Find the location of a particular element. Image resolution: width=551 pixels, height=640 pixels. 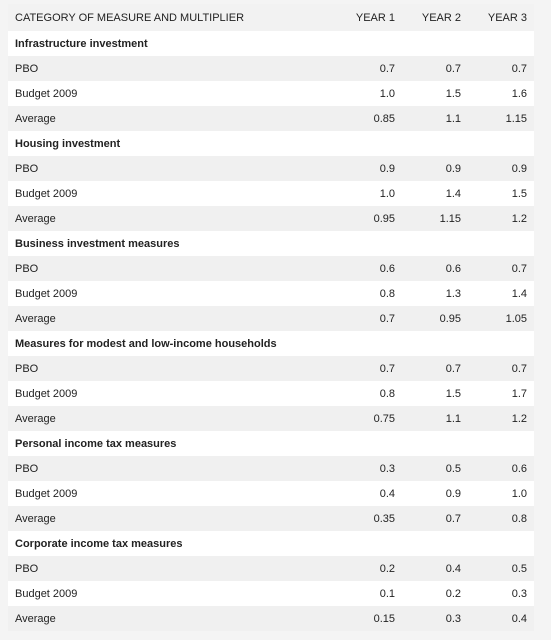

data-row: Average 0.75 1.1 1.2 is located at coordinates (271, 418).